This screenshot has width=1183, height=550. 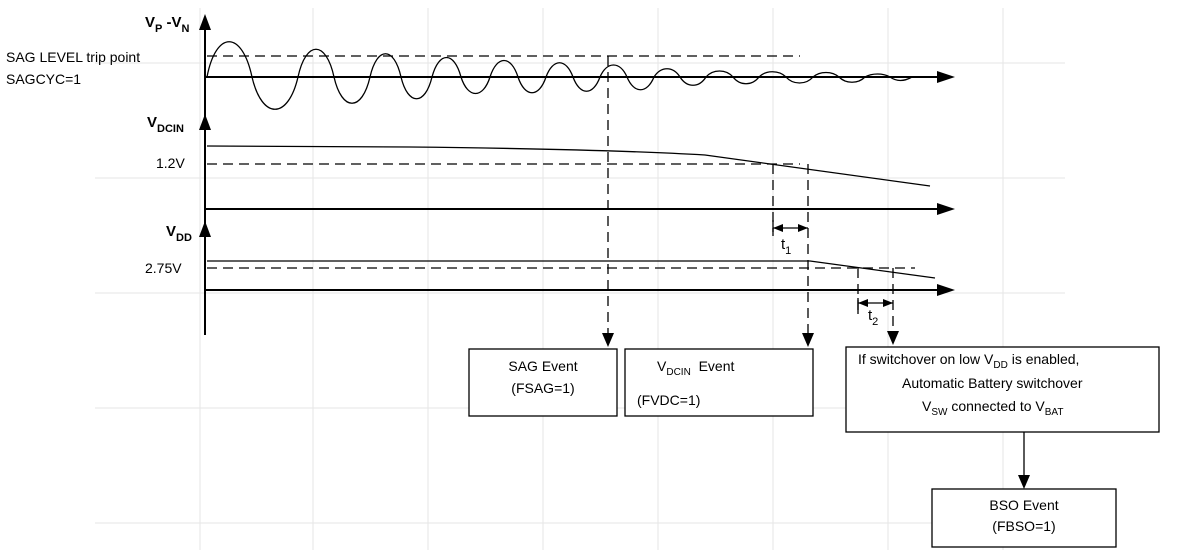 I want to click on sag-event-arrow-icon, so click(x=608, y=340).